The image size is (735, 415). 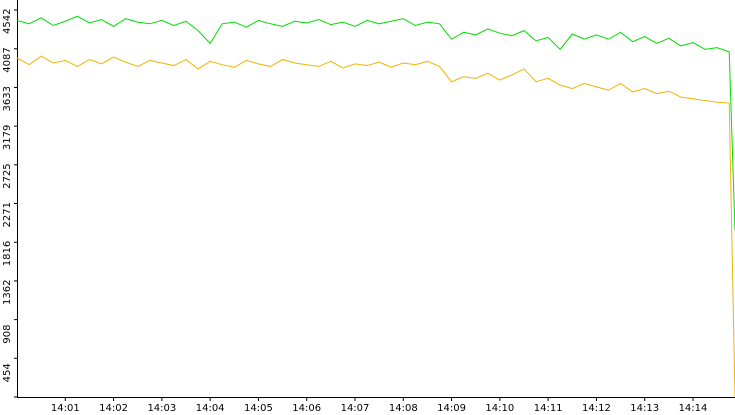 I want to click on x-tick-label: 14:11, so click(x=548, y=408).